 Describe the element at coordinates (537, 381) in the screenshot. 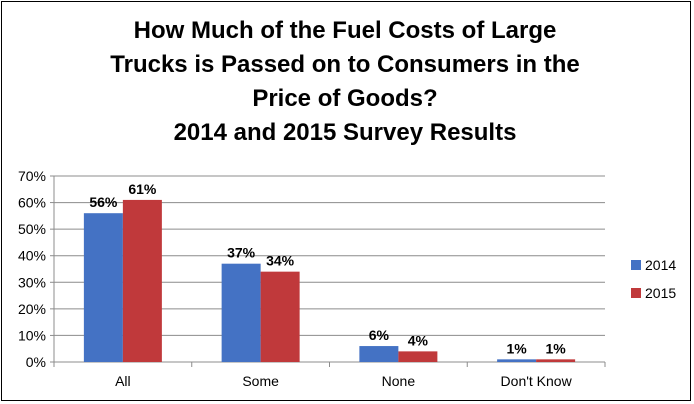

I see `x-tick-label: Don't Know` at that location.